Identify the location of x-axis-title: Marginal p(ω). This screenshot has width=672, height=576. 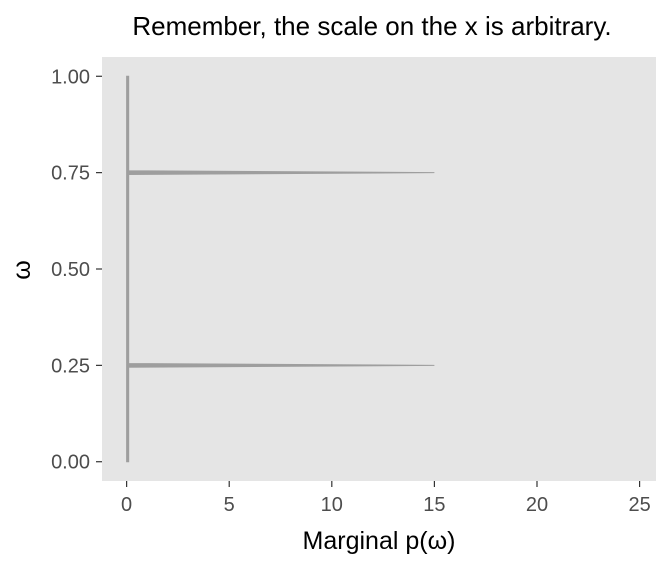
(379, 541).